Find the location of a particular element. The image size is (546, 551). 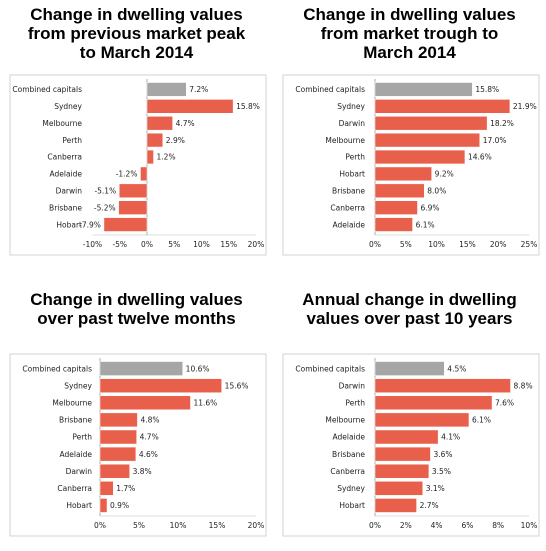

chart-title-line: over past twelve months is located at coordinates (136, 318).